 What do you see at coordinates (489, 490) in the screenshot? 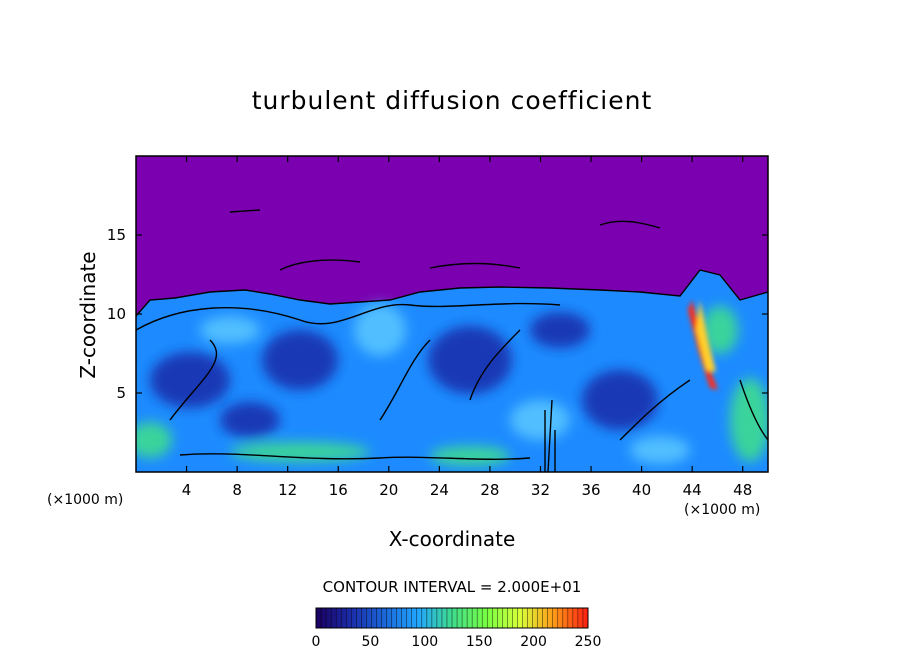
I see `x-tick-label: 28` at bounding box center [489, 490].